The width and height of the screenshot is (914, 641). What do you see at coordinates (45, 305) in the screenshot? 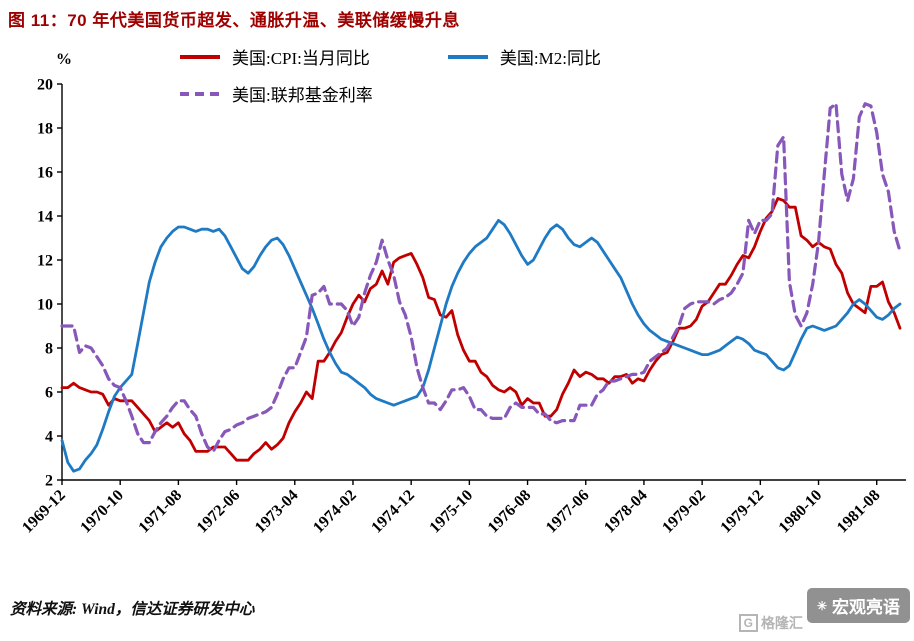
I see `svg-text: 10` at bounding box center [45, 305].